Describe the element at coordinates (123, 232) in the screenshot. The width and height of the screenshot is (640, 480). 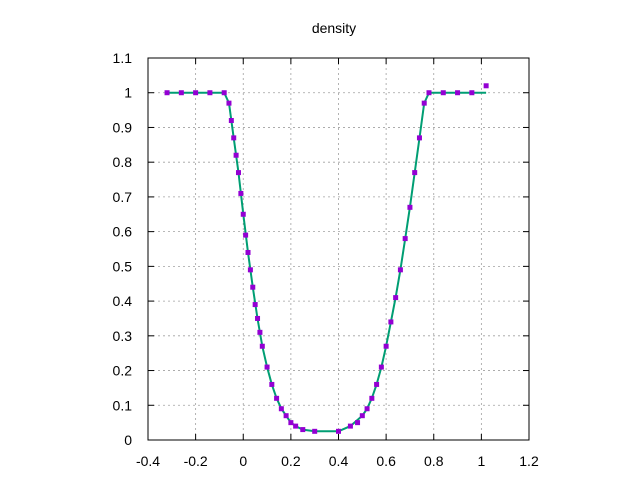
I see `y-tick-label: 0.6` at that location.